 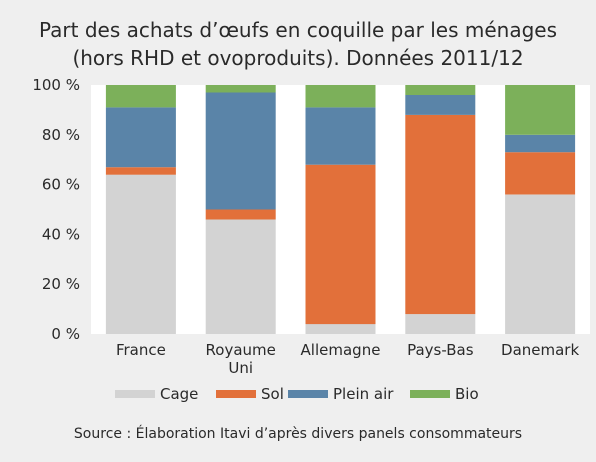 I want to click on x-tick-label-0-0: France, so click(x=141, y=350).